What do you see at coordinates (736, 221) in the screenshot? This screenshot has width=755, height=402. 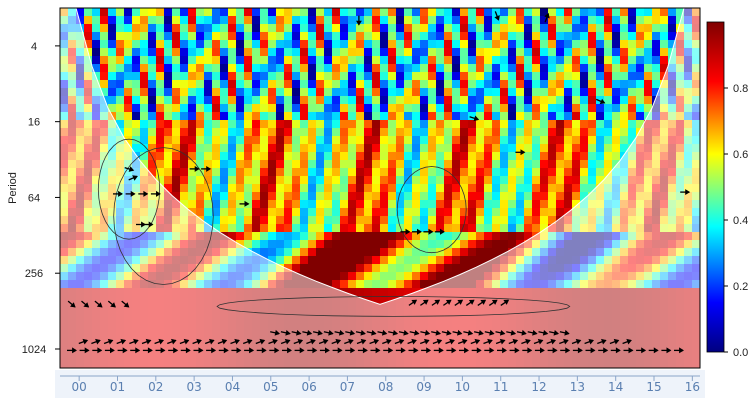 I see `colorbar-ticks: 0.00.20.40.60.8` at bounding box center [736, 221].